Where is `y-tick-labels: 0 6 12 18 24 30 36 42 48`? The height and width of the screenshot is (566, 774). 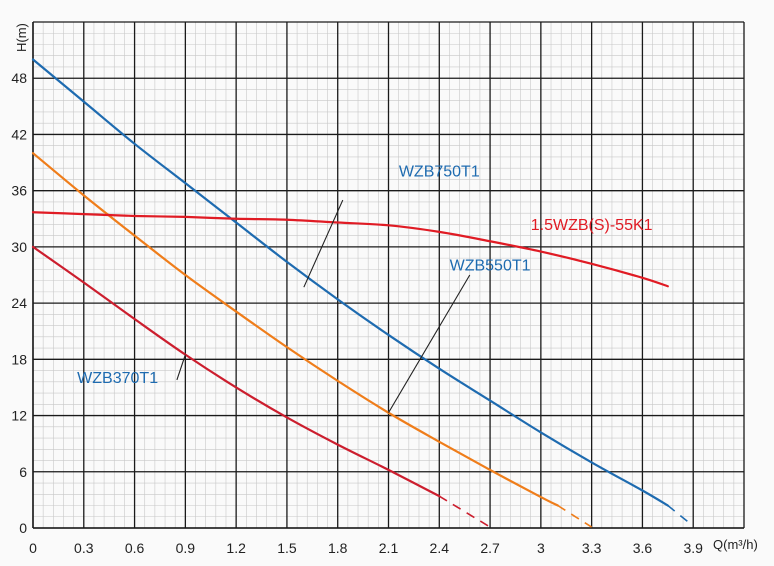 y-tick-labels: 0 6 12 18 24 30 36 42 48 is located at coordinates (19, 303).